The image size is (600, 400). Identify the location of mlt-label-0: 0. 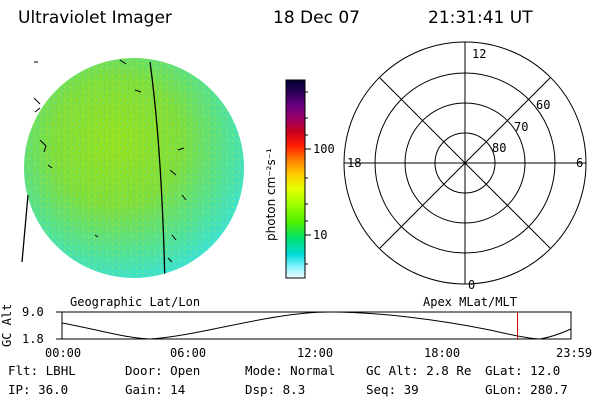
(472, 285).